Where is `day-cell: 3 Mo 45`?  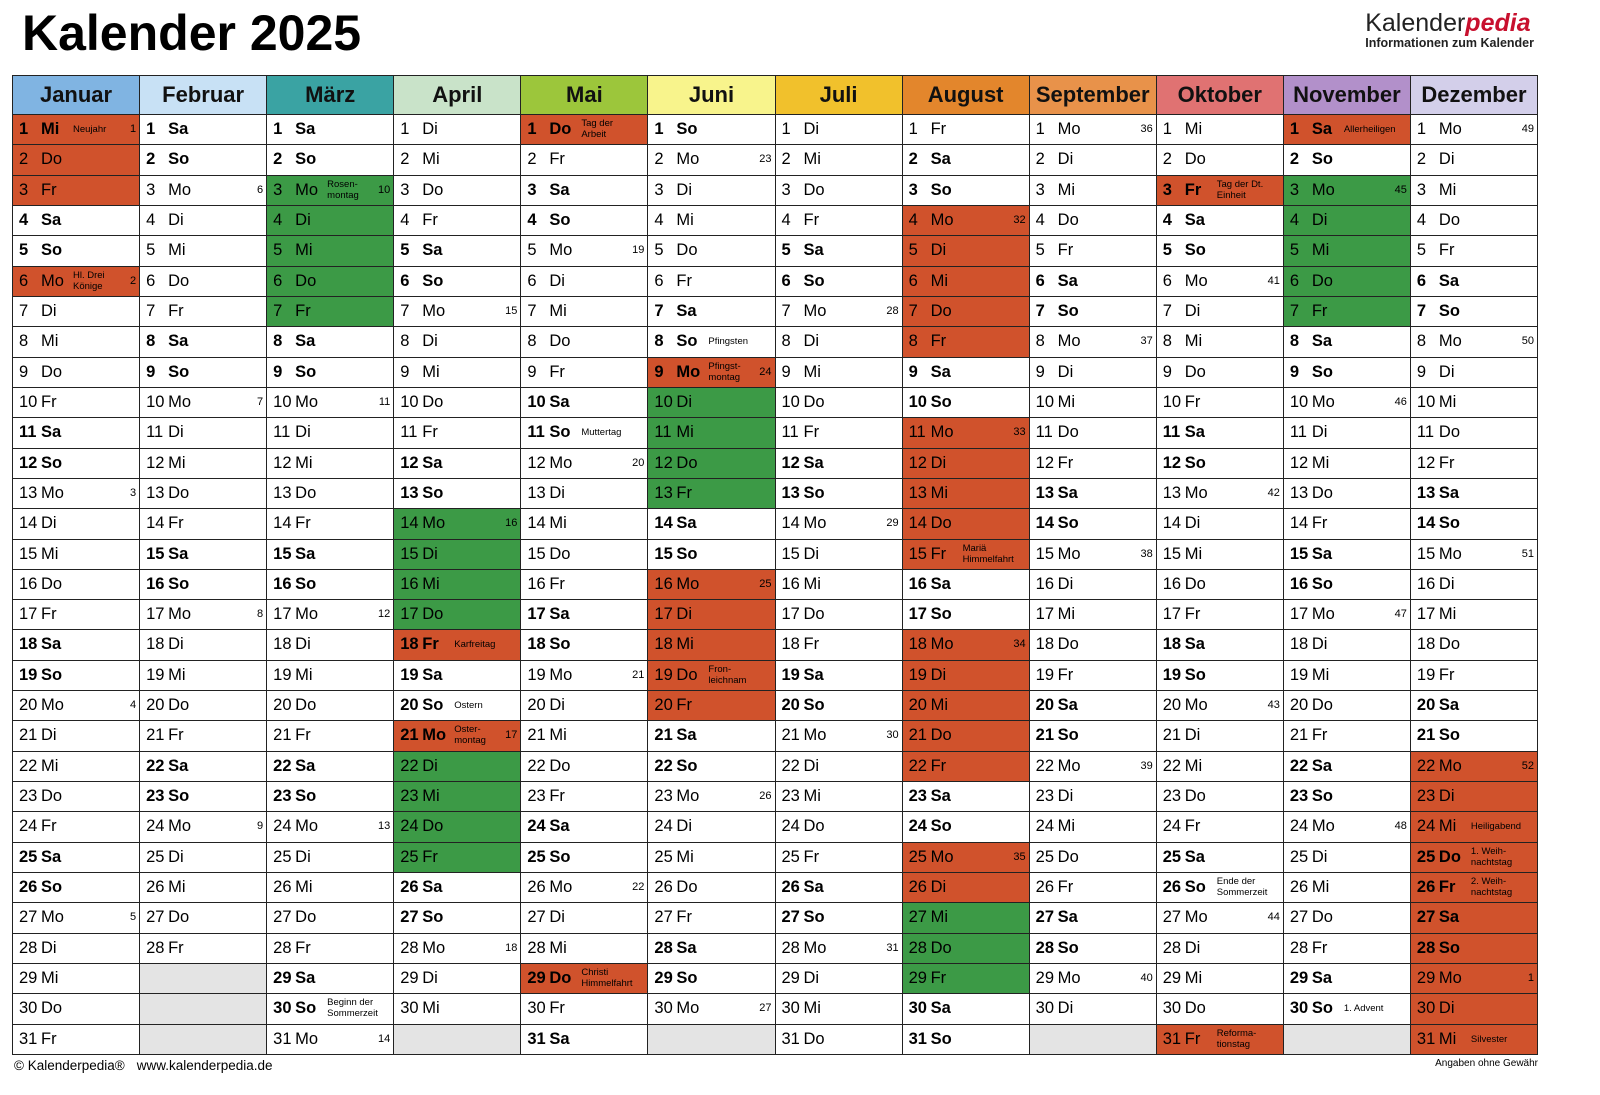 day-cell: 3 Mo 45 is located at coordinates (1346, 190).